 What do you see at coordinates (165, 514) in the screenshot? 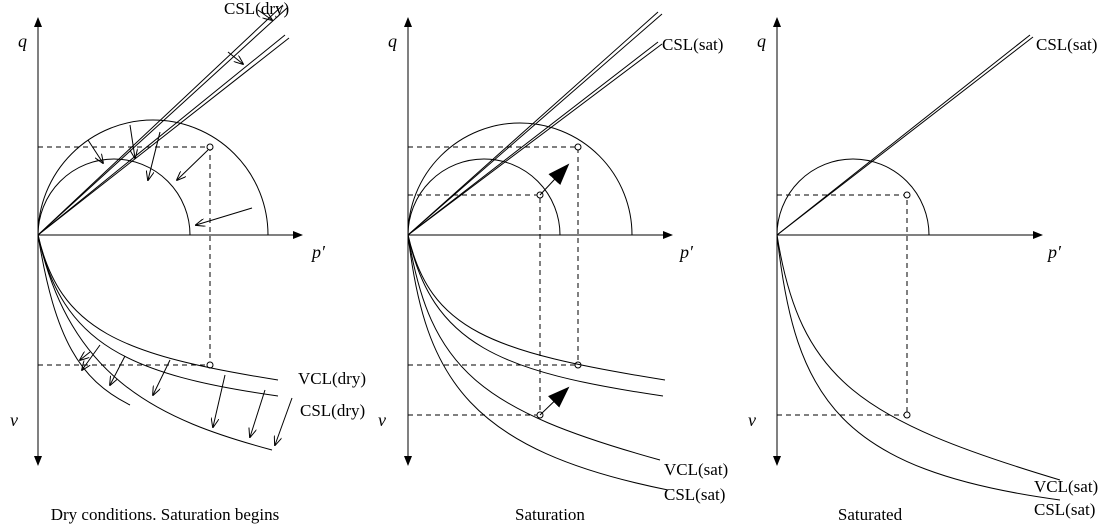
I see `caption: Dry conditions. Saturation begins` at bounding box center [165, 514].